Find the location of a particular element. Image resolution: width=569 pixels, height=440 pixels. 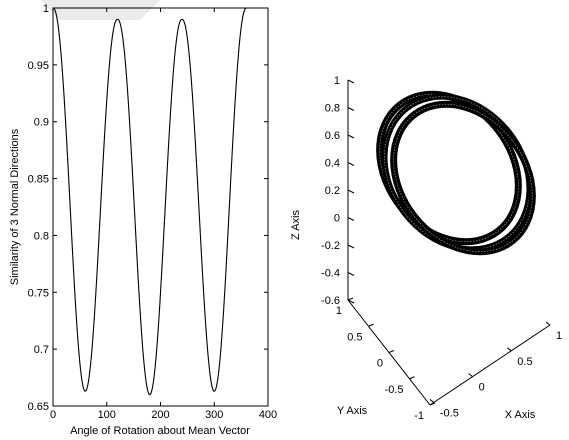

left-y-tick-label: 0.65 is located at coordinates (38, 407).